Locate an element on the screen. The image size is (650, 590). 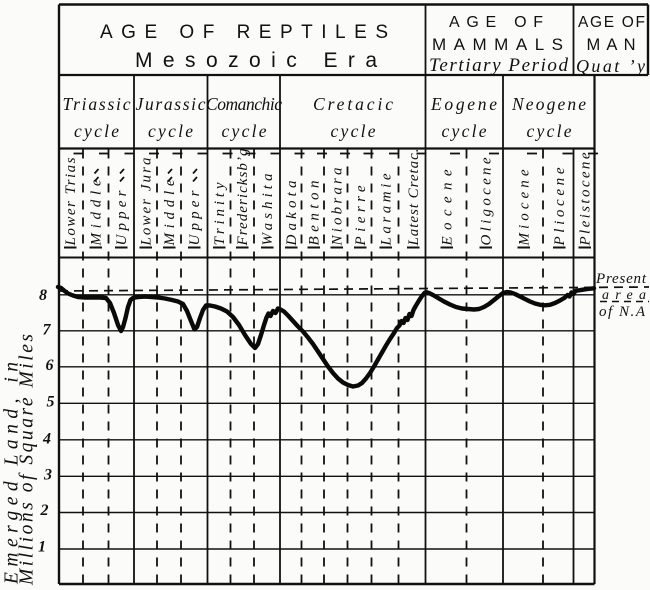
svg-text: Comanchic is located at coordinates (244, 104).